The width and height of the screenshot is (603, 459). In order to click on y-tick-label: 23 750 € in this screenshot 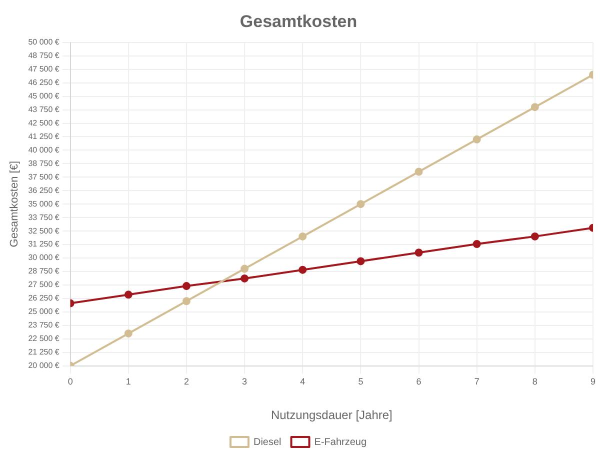, I will do `click(44, 325)`.